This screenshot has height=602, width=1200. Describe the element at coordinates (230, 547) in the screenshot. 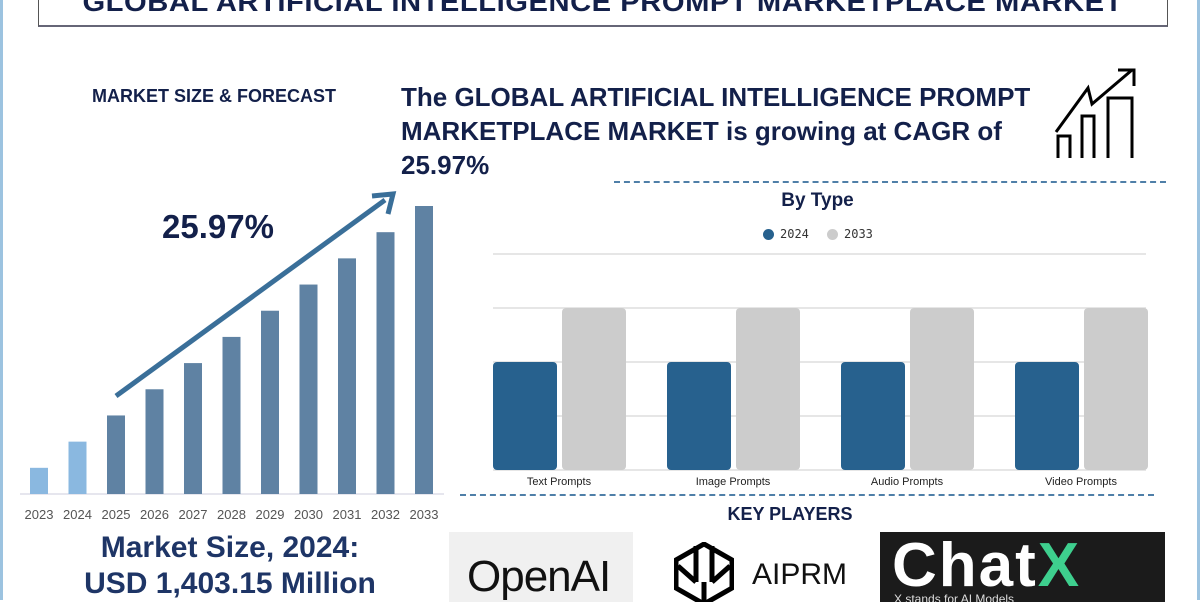

I see `market-size-line1: Market Size, 2024:` at that location.